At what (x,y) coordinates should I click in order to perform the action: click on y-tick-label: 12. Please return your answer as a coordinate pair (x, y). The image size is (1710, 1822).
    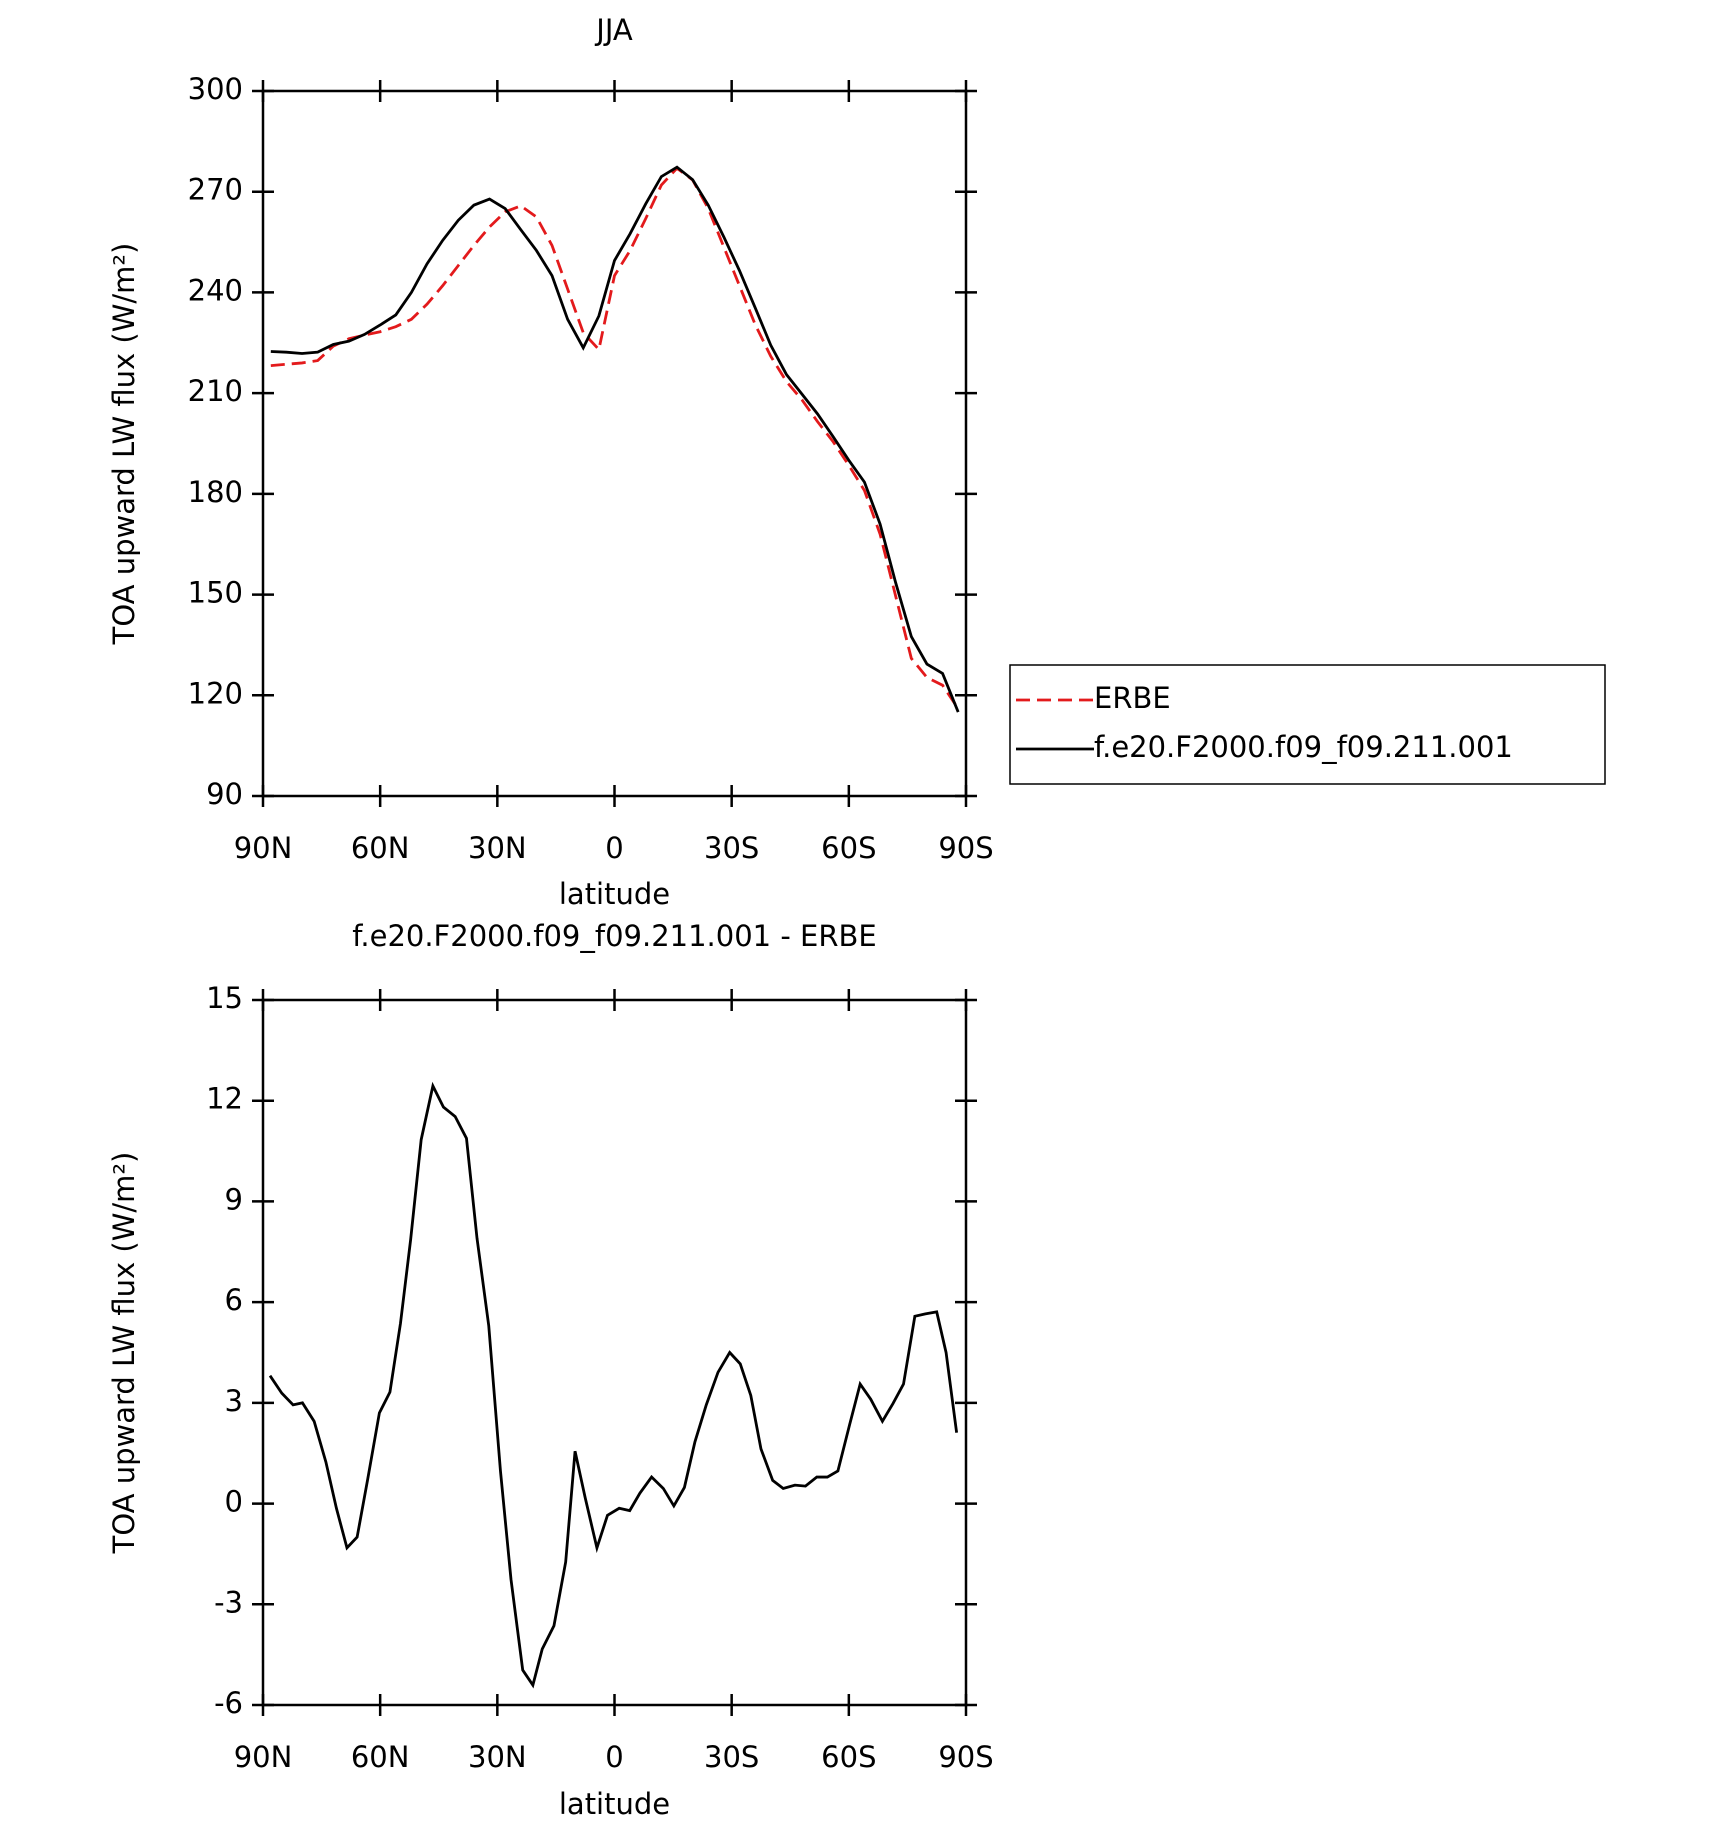
    Looking at the image, I should click on (224, 1099).